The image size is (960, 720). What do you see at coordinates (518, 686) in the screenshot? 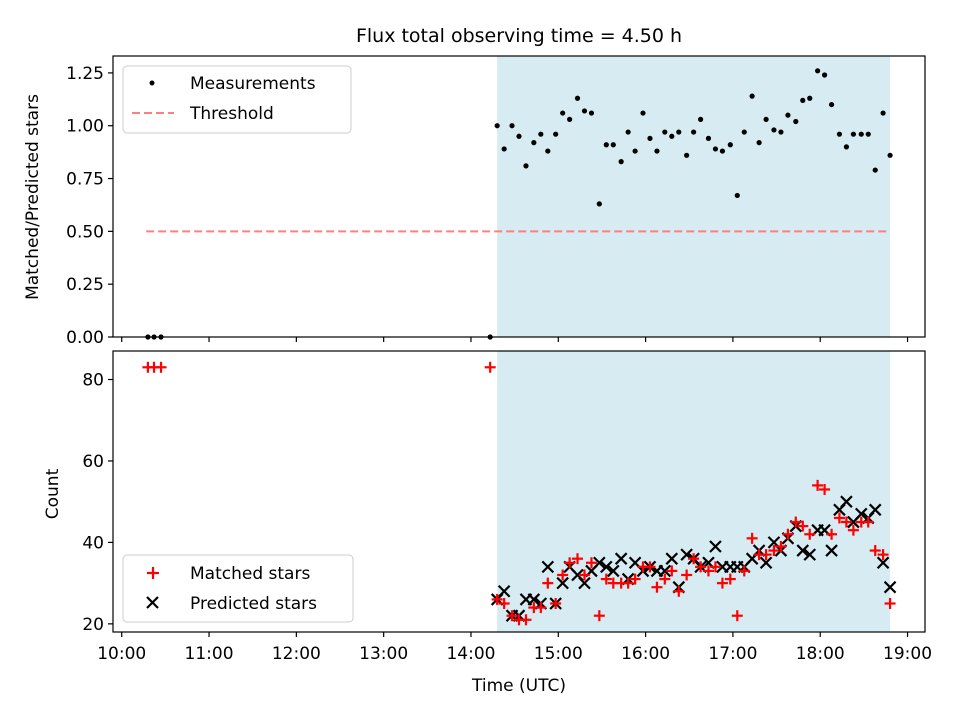
I see `x-axis-label: Time (UTC)` at bounding box center [518, 686].